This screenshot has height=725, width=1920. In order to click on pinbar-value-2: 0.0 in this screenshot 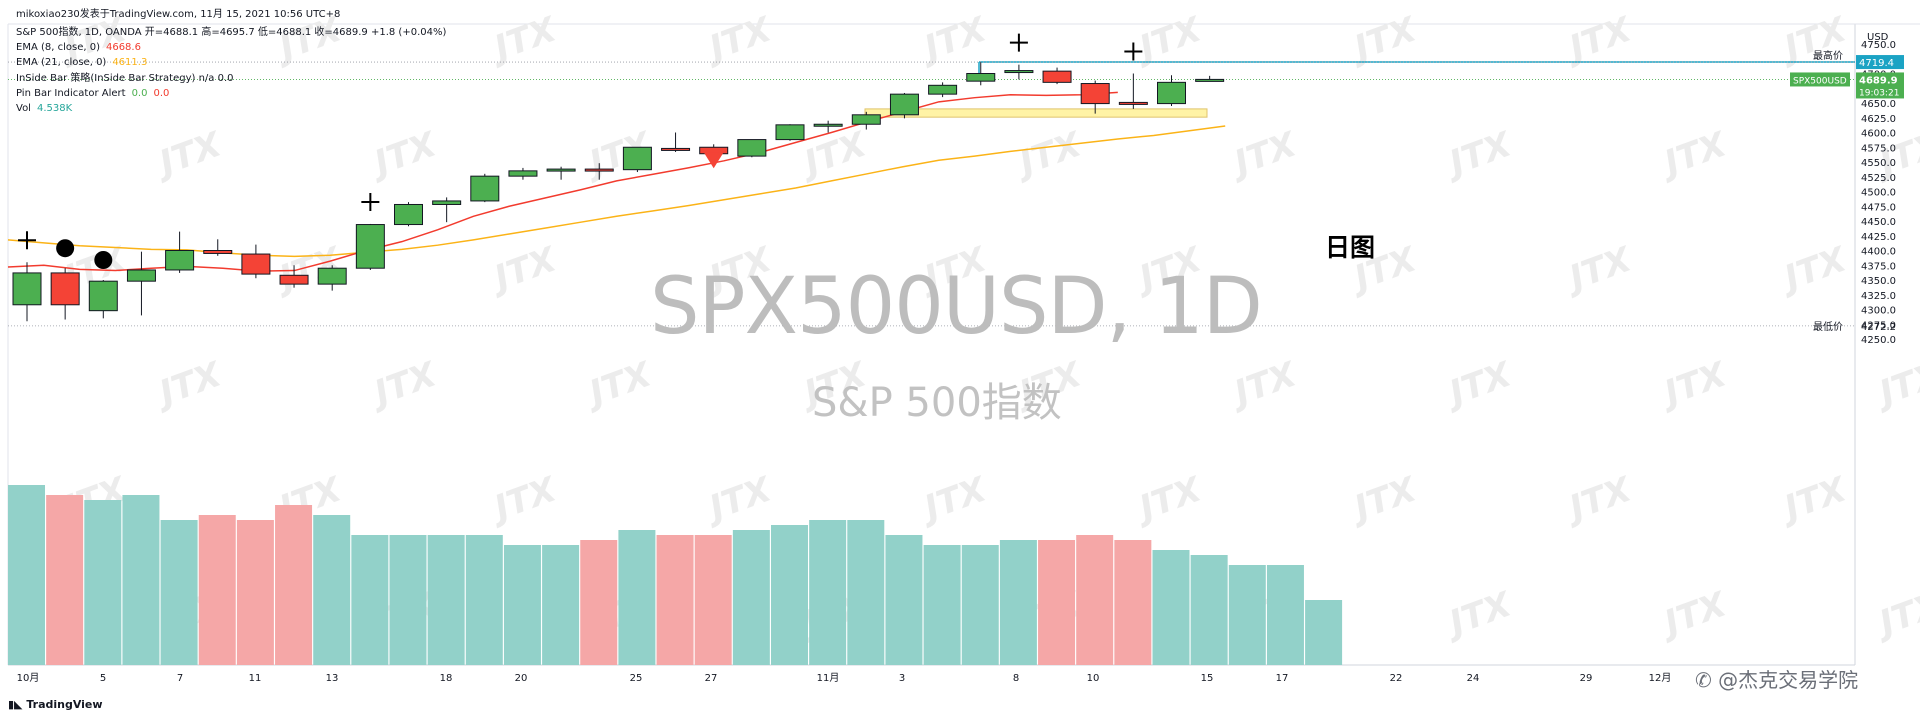, I will do `click(161, 93)`.